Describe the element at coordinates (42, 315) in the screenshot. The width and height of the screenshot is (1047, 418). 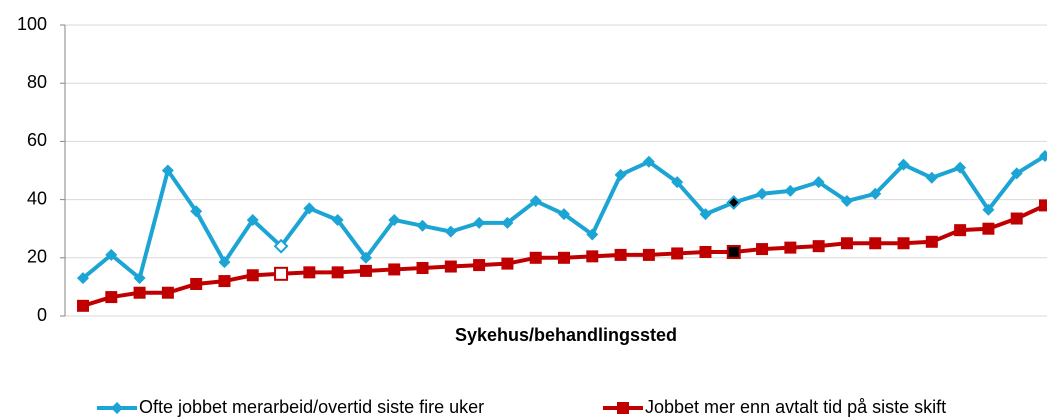
I see `y-tick-label: 0` at that location.